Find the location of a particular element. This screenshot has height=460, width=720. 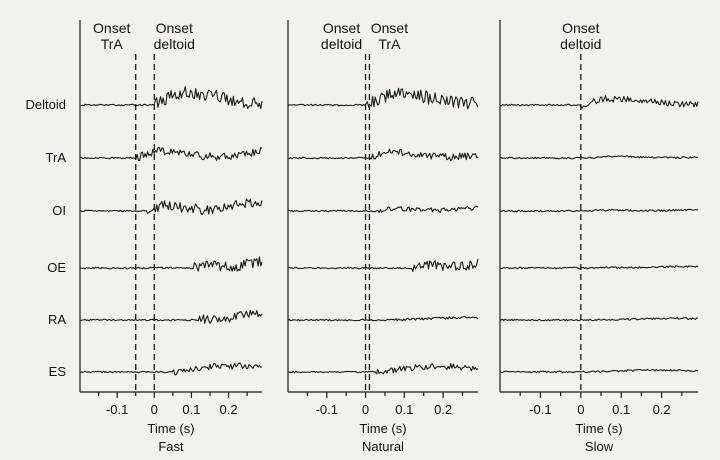

condition-label: Natural is located at coordinates (383, 446).